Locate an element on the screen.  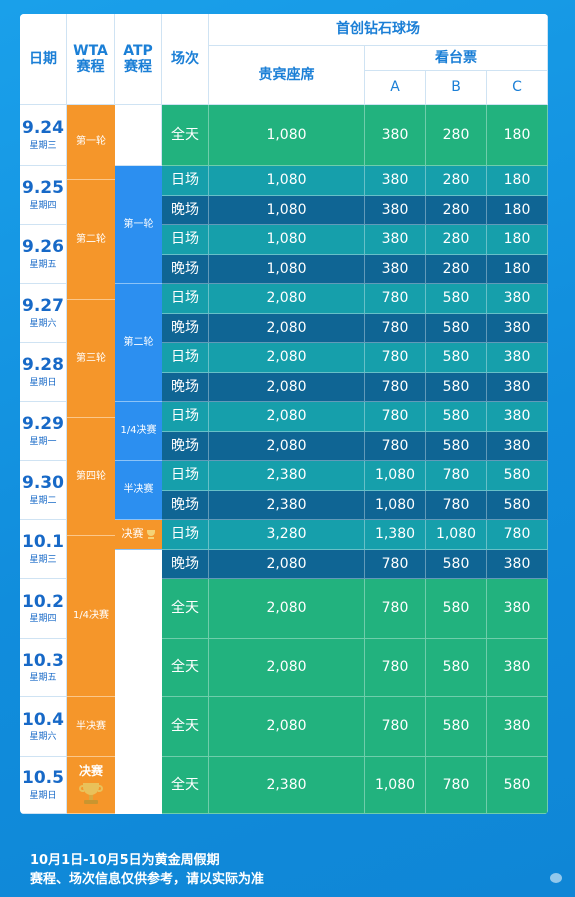
atp-round: 决赛 is located at coordinates (138, 535).